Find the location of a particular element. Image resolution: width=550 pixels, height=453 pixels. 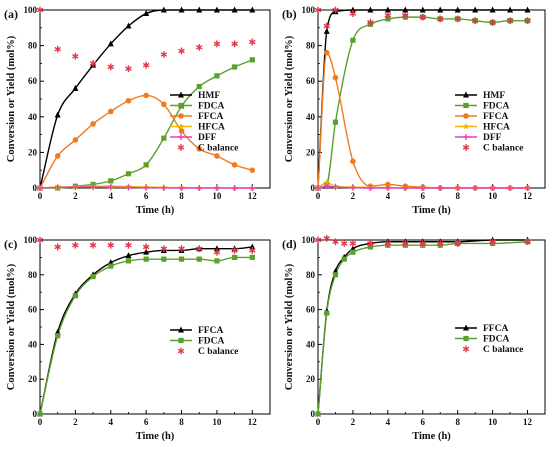

y-tick-label: 40 is located at coordinates (311, 117).